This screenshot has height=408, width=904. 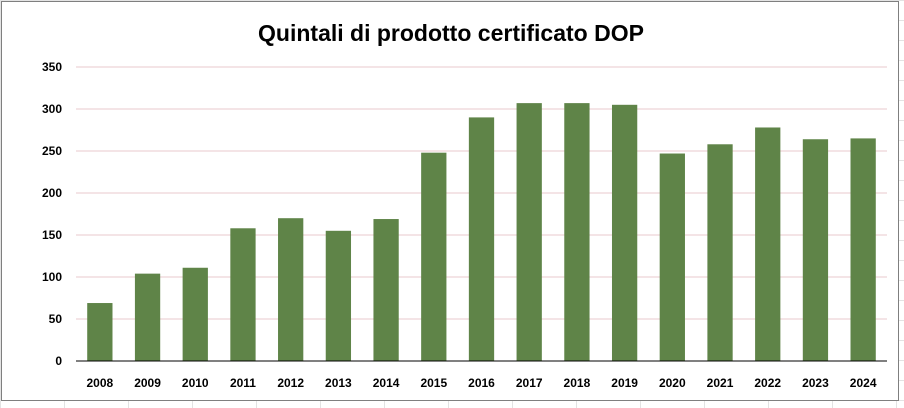 I want to click on bar-2017, so click(x=529, y=232).